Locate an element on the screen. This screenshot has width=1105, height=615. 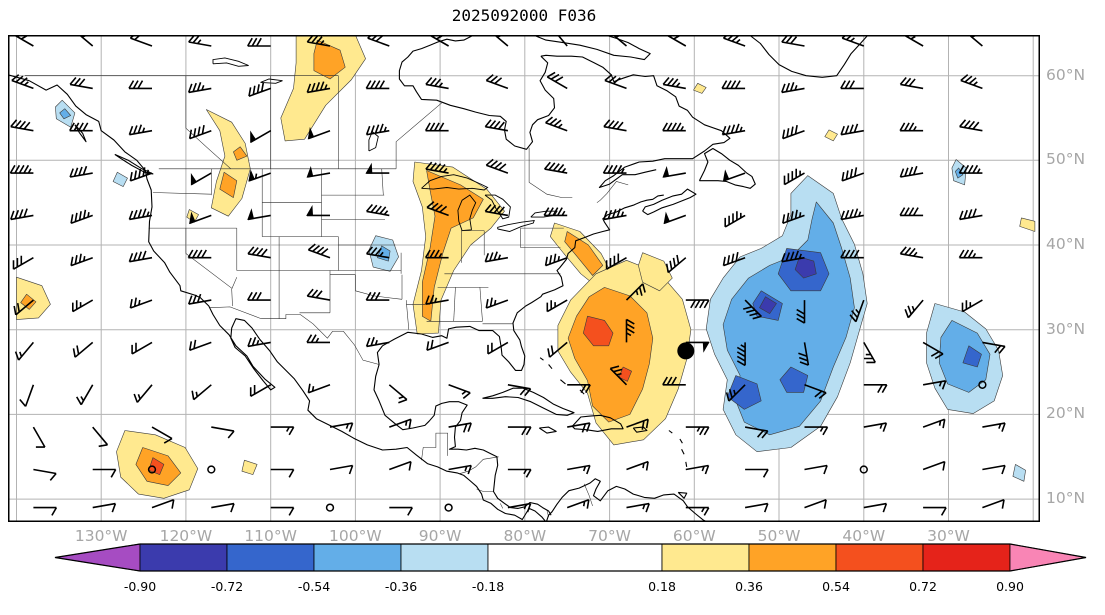
colorbar-arrow-right is located at coordinates (1048, 557).